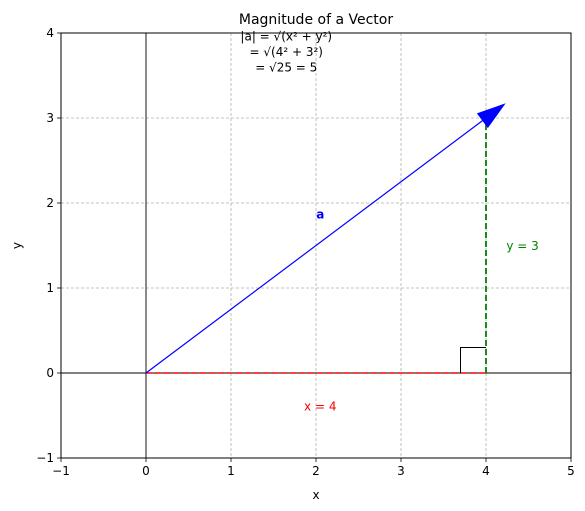  I want to click on formula-line: = √(4² + 3²), so click(286, 52).